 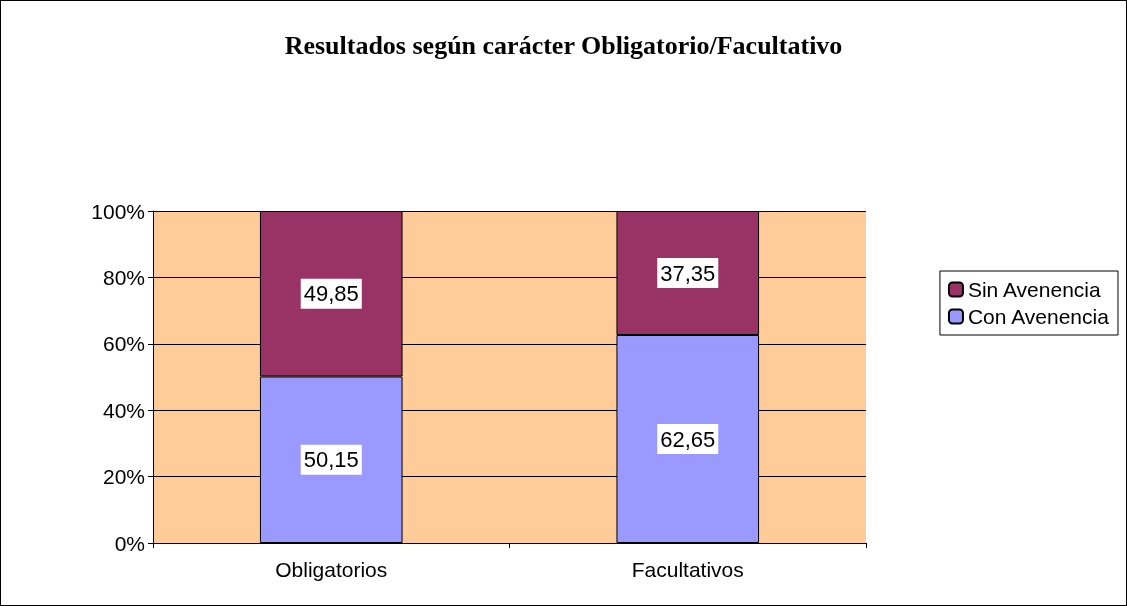 What do you see at coordinates (123, 344) in the screenshot?
I see `y-tick-label: 60%` at bounding box center [123, 344].